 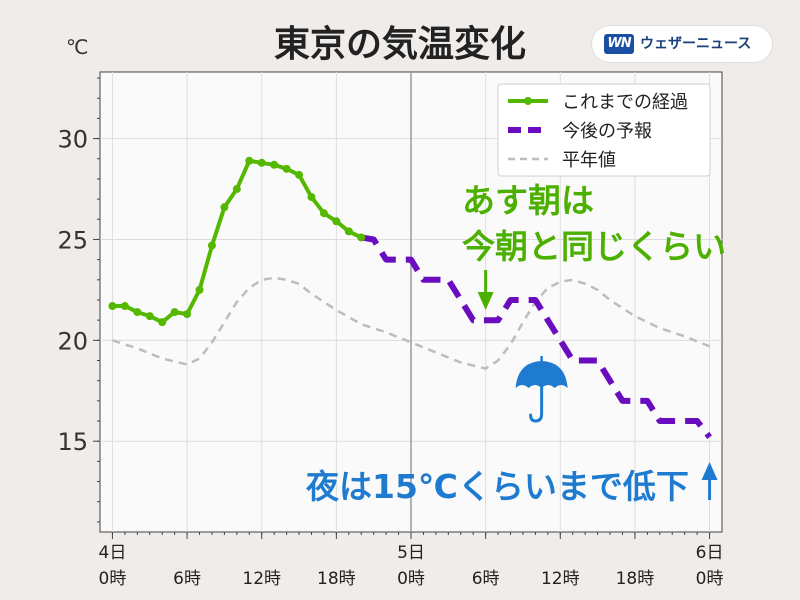 What do you see at coordinates (72, 341) in the screenshot?
I see `y-tick-label: 20` at bounding box center [72, 341].